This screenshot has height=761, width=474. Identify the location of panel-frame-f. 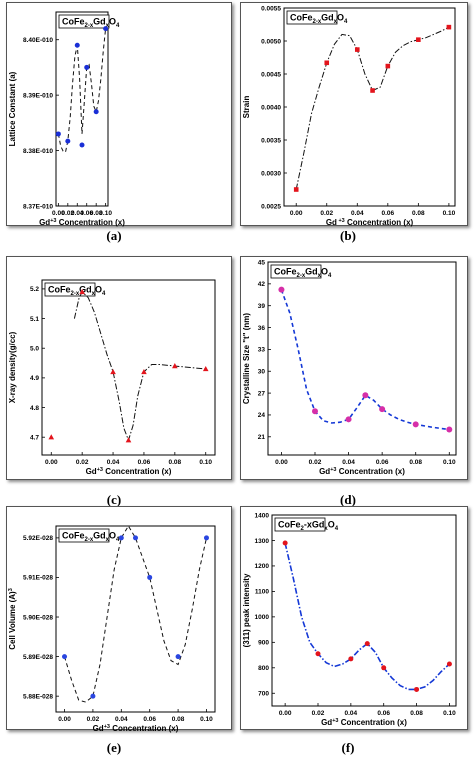
(354, 618).